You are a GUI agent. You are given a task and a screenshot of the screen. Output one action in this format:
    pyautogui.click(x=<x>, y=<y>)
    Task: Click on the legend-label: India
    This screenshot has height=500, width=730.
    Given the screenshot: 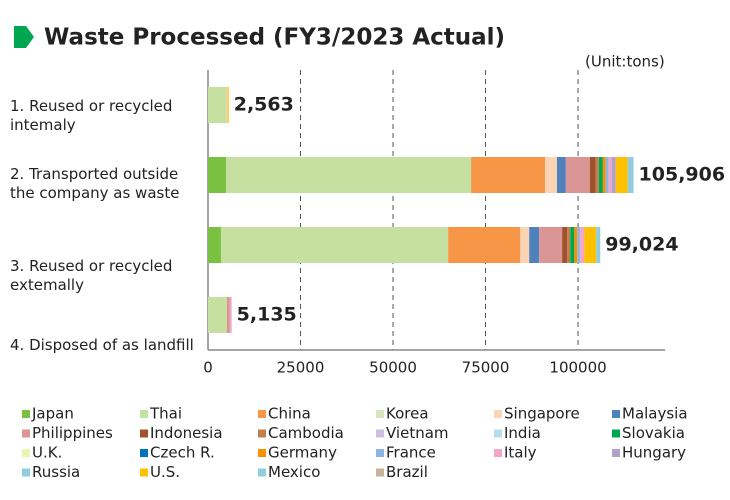 What is the action you would take?
    pyautogui.click(x=522, y=433)
    